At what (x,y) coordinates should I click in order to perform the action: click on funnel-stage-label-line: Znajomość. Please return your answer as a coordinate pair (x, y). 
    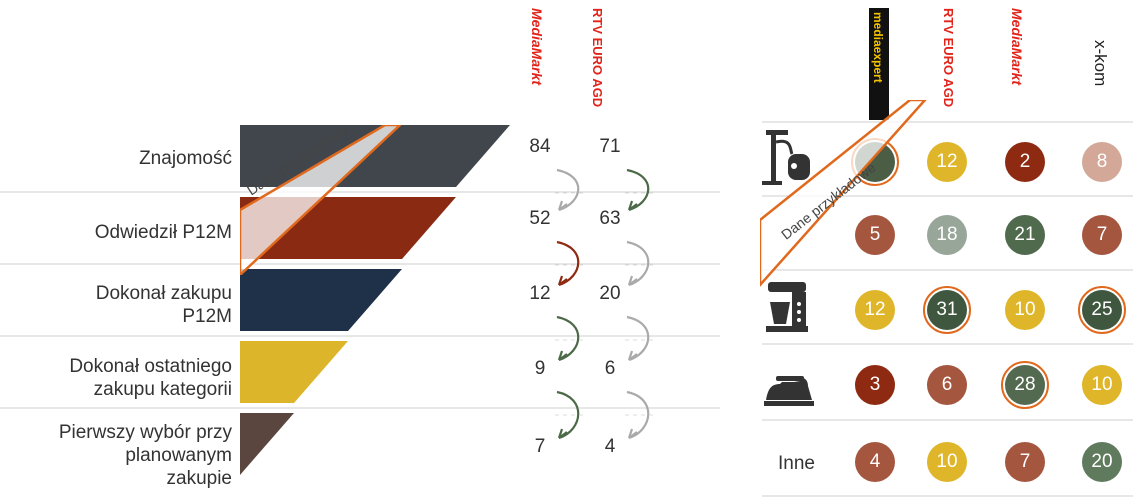
    Looking at the image, I should click on (185, 158).